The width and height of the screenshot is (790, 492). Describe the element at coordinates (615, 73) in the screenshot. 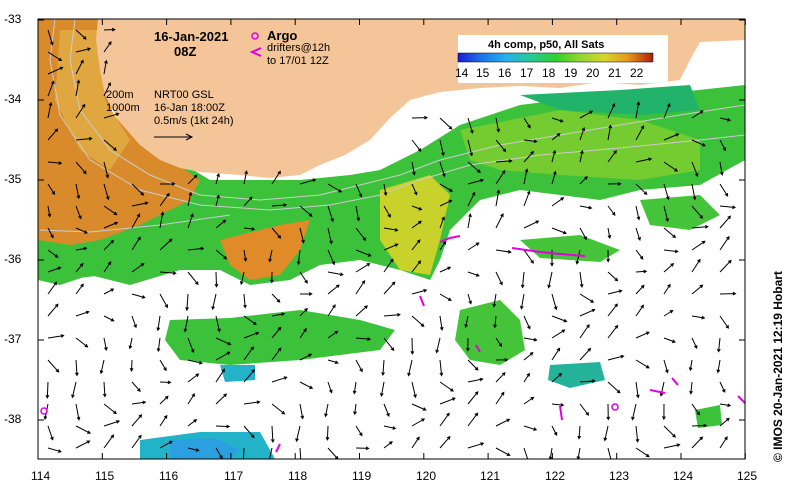

I see `colorbar-tick: 21` at that location.